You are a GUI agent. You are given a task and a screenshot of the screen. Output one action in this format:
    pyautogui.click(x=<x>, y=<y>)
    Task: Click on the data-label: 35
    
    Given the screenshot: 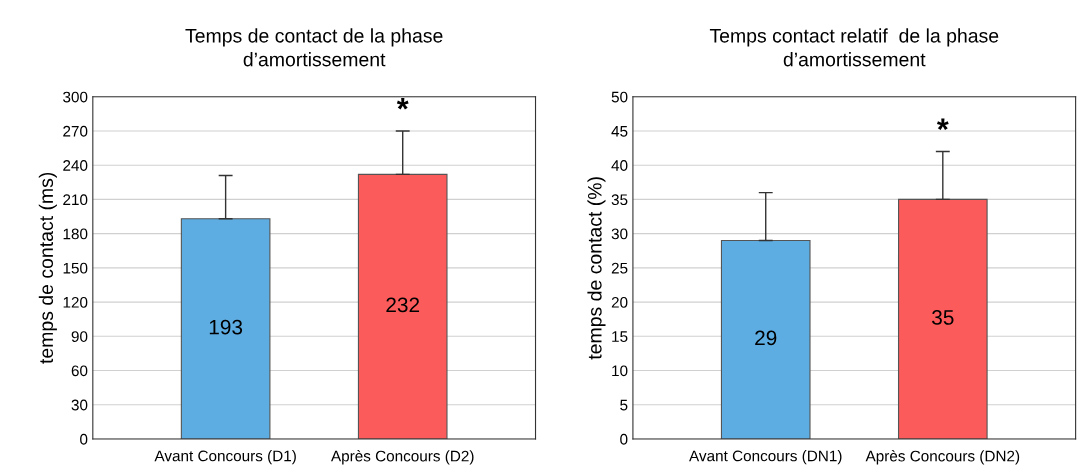 What is the action you would take?
    pyautogui.click(x=943, y=317)
    